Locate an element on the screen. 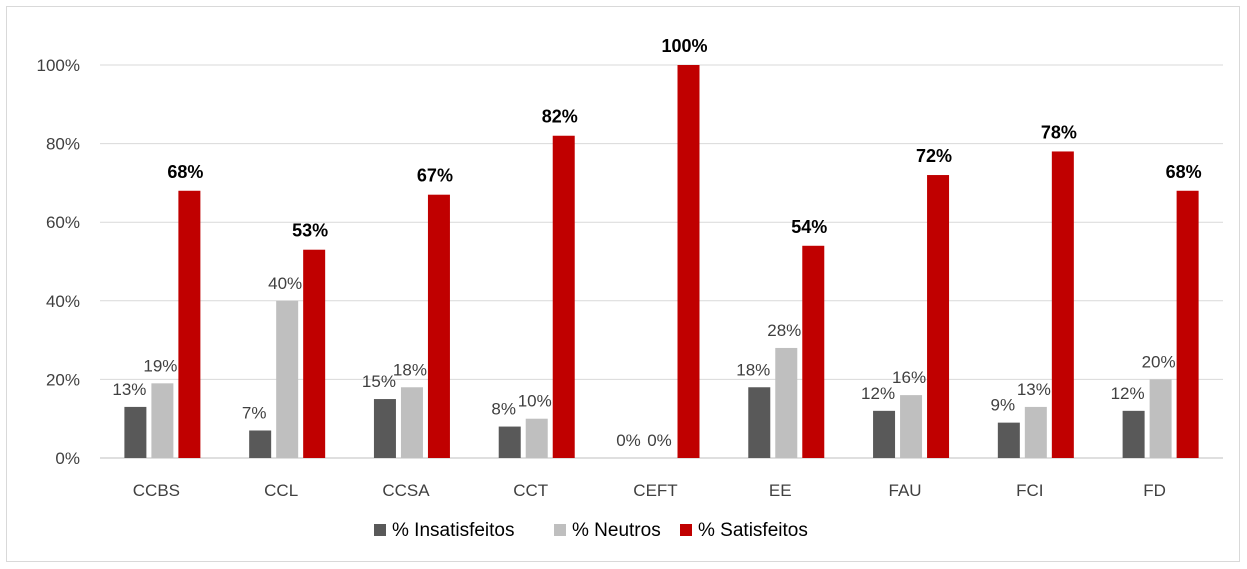 The height and width of the screenshot is (569, 1247). data-label-satisfeitos: 82% is located at coordinates (560, 117).